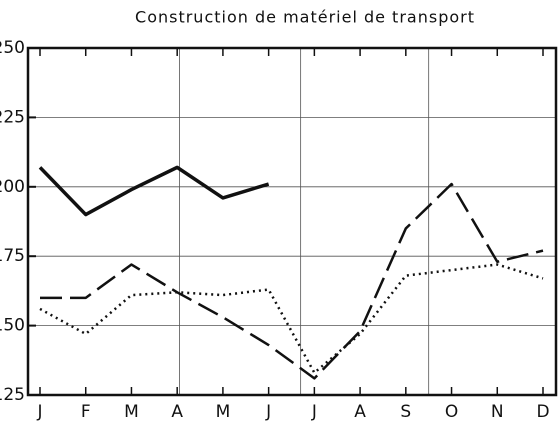  Describe the element at coordinates (12, 187) in the screenshot. I see `y-tick-label: 200` at that location.